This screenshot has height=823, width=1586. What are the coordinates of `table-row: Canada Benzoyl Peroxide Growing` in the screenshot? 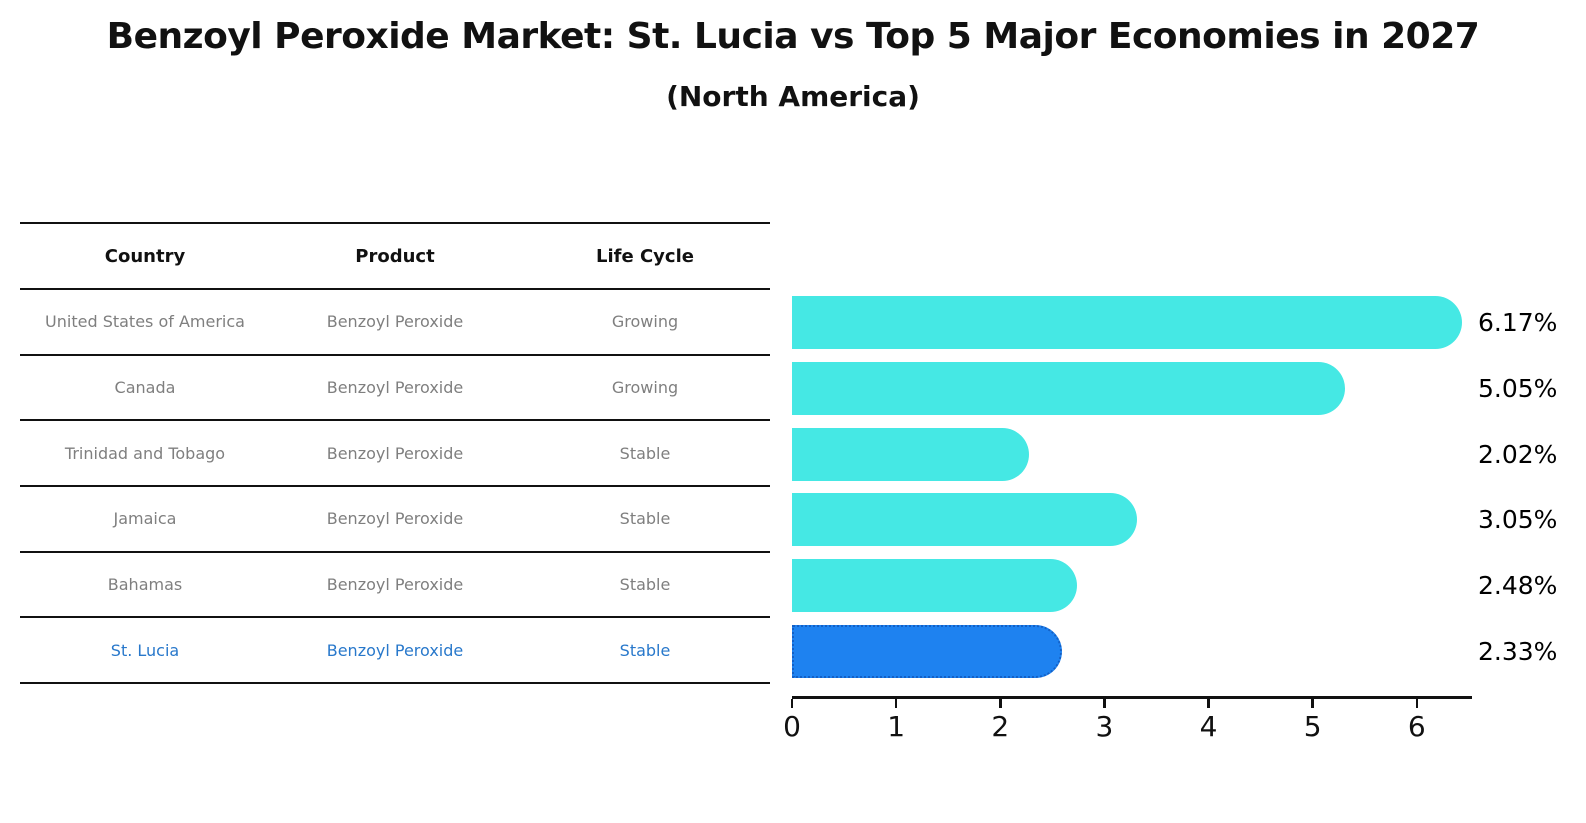 It's located at (395, 389).